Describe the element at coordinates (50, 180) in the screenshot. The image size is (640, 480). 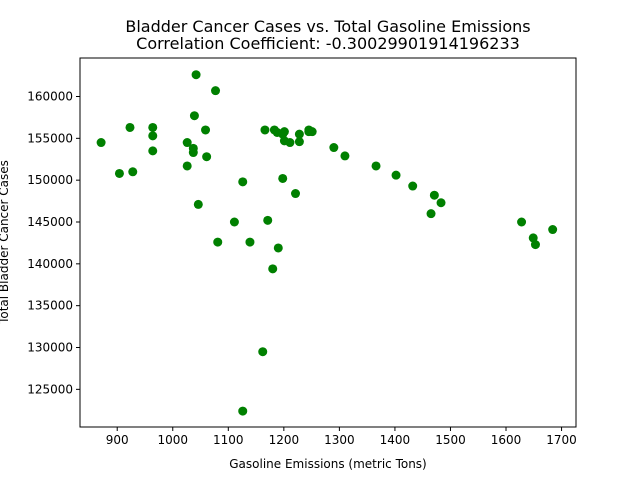
I see `y-tick-label: 150000` at that location.